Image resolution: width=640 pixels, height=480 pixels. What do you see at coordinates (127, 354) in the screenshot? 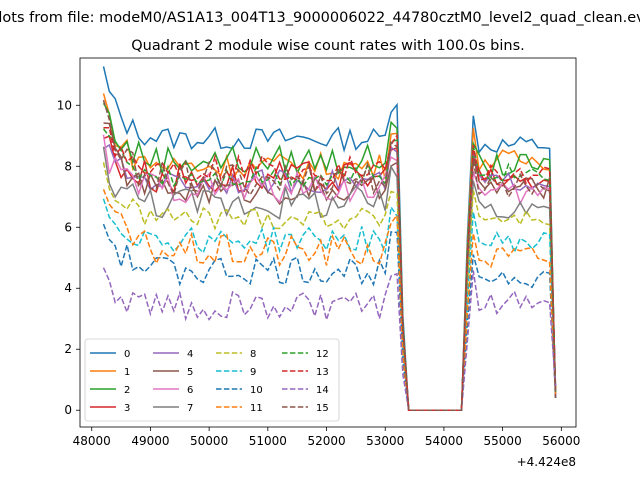
I see `legend-label-0: 0` at bounding box center [127, 354].